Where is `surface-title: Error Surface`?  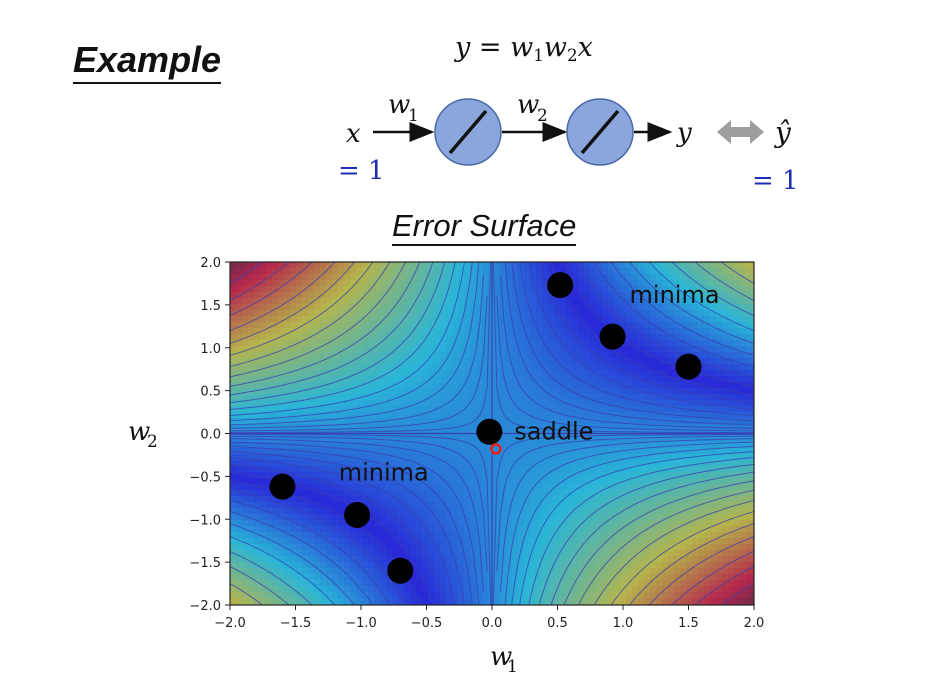 surface-title: Error Surface is located at coordinates (484, 227).